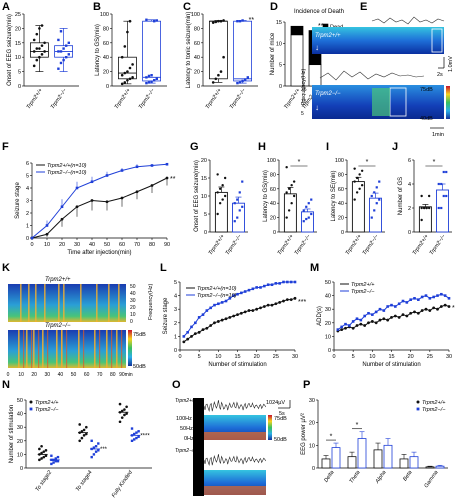 Image resolution: width=459 pixels, height=500 pixels. I want to click on y-tick-label: 15, so click(279, 23).